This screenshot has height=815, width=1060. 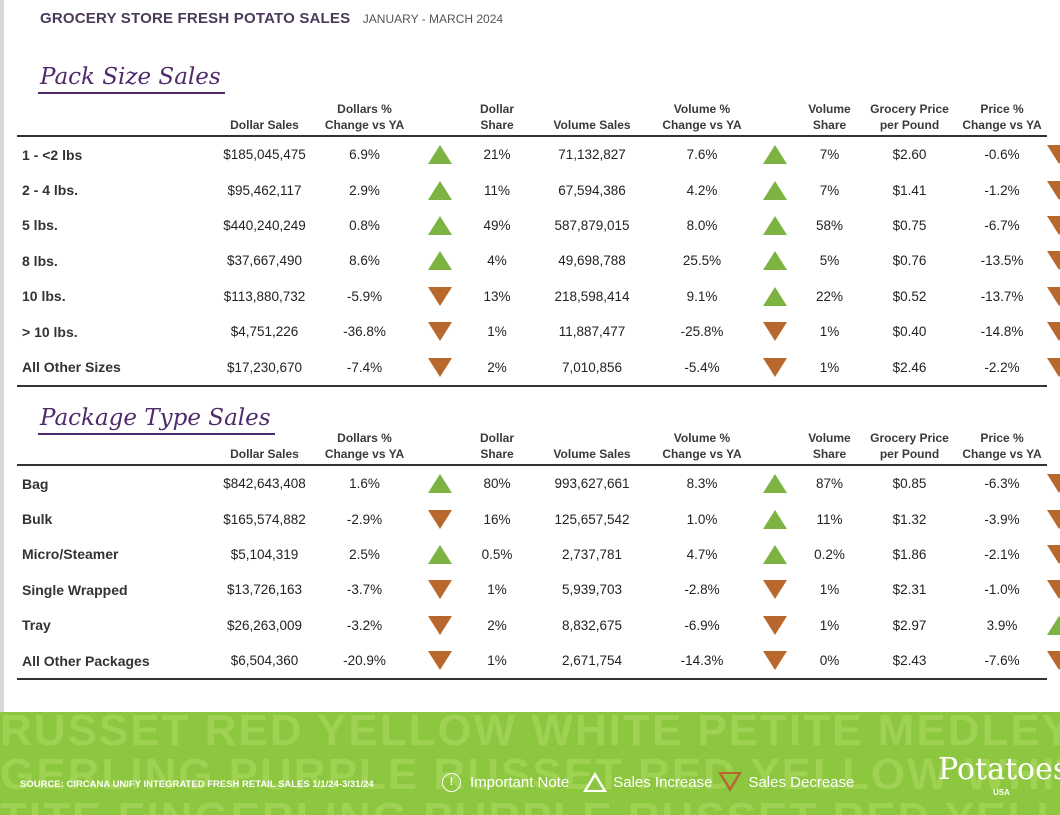 I want to click on dollar-sales-cell: $6,504,360, so click(x=264, y=661).